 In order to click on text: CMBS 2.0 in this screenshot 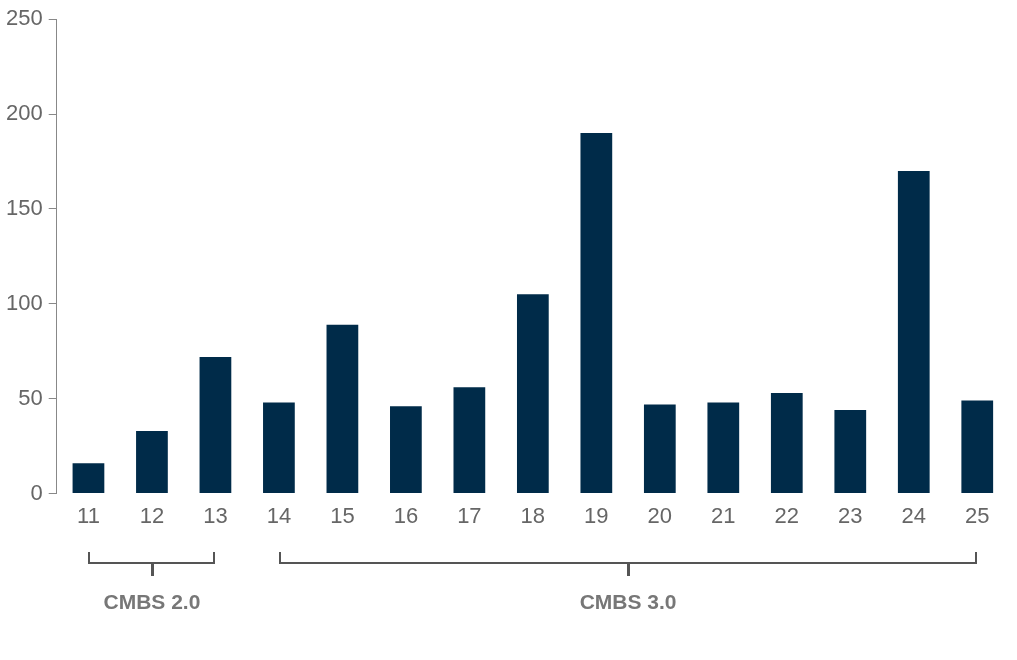, I will do `click(152, 601)`.